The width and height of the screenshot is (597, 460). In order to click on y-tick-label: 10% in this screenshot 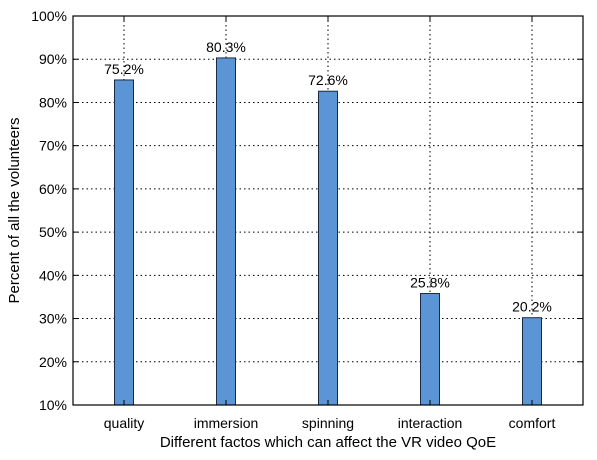, I will do `click(53, 405)`.